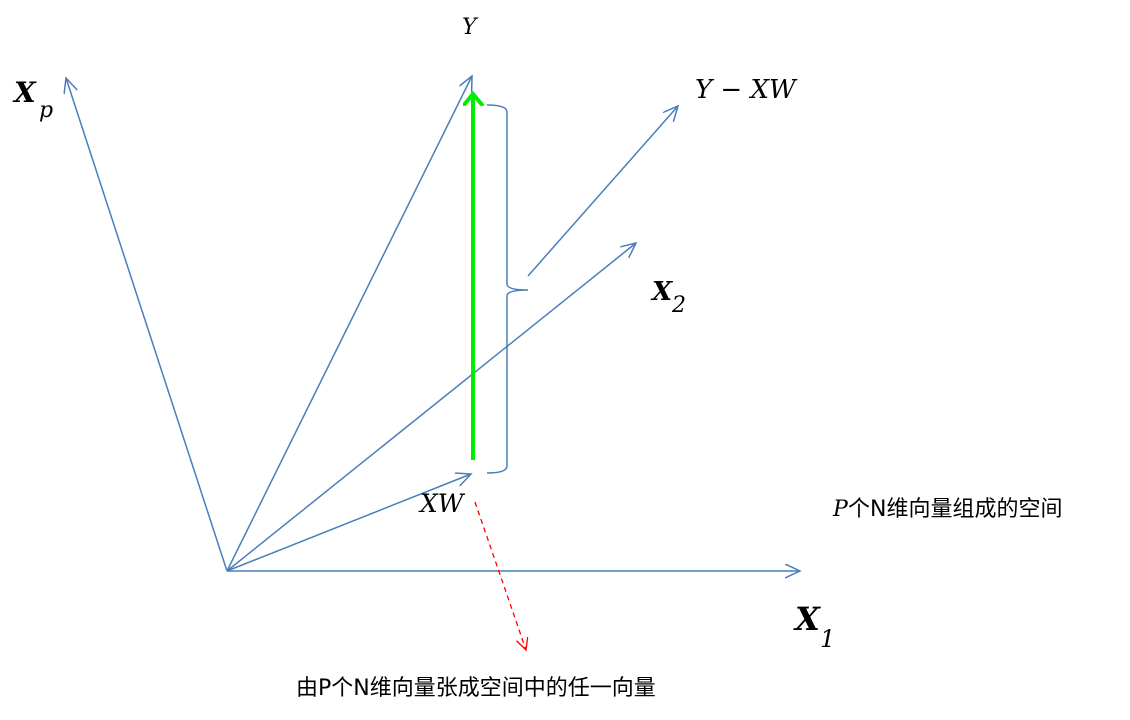  What do you see at coordinates (46, 110) in the screenshot?
I see `xp-subscript: p` at bounding box center [46, 110].